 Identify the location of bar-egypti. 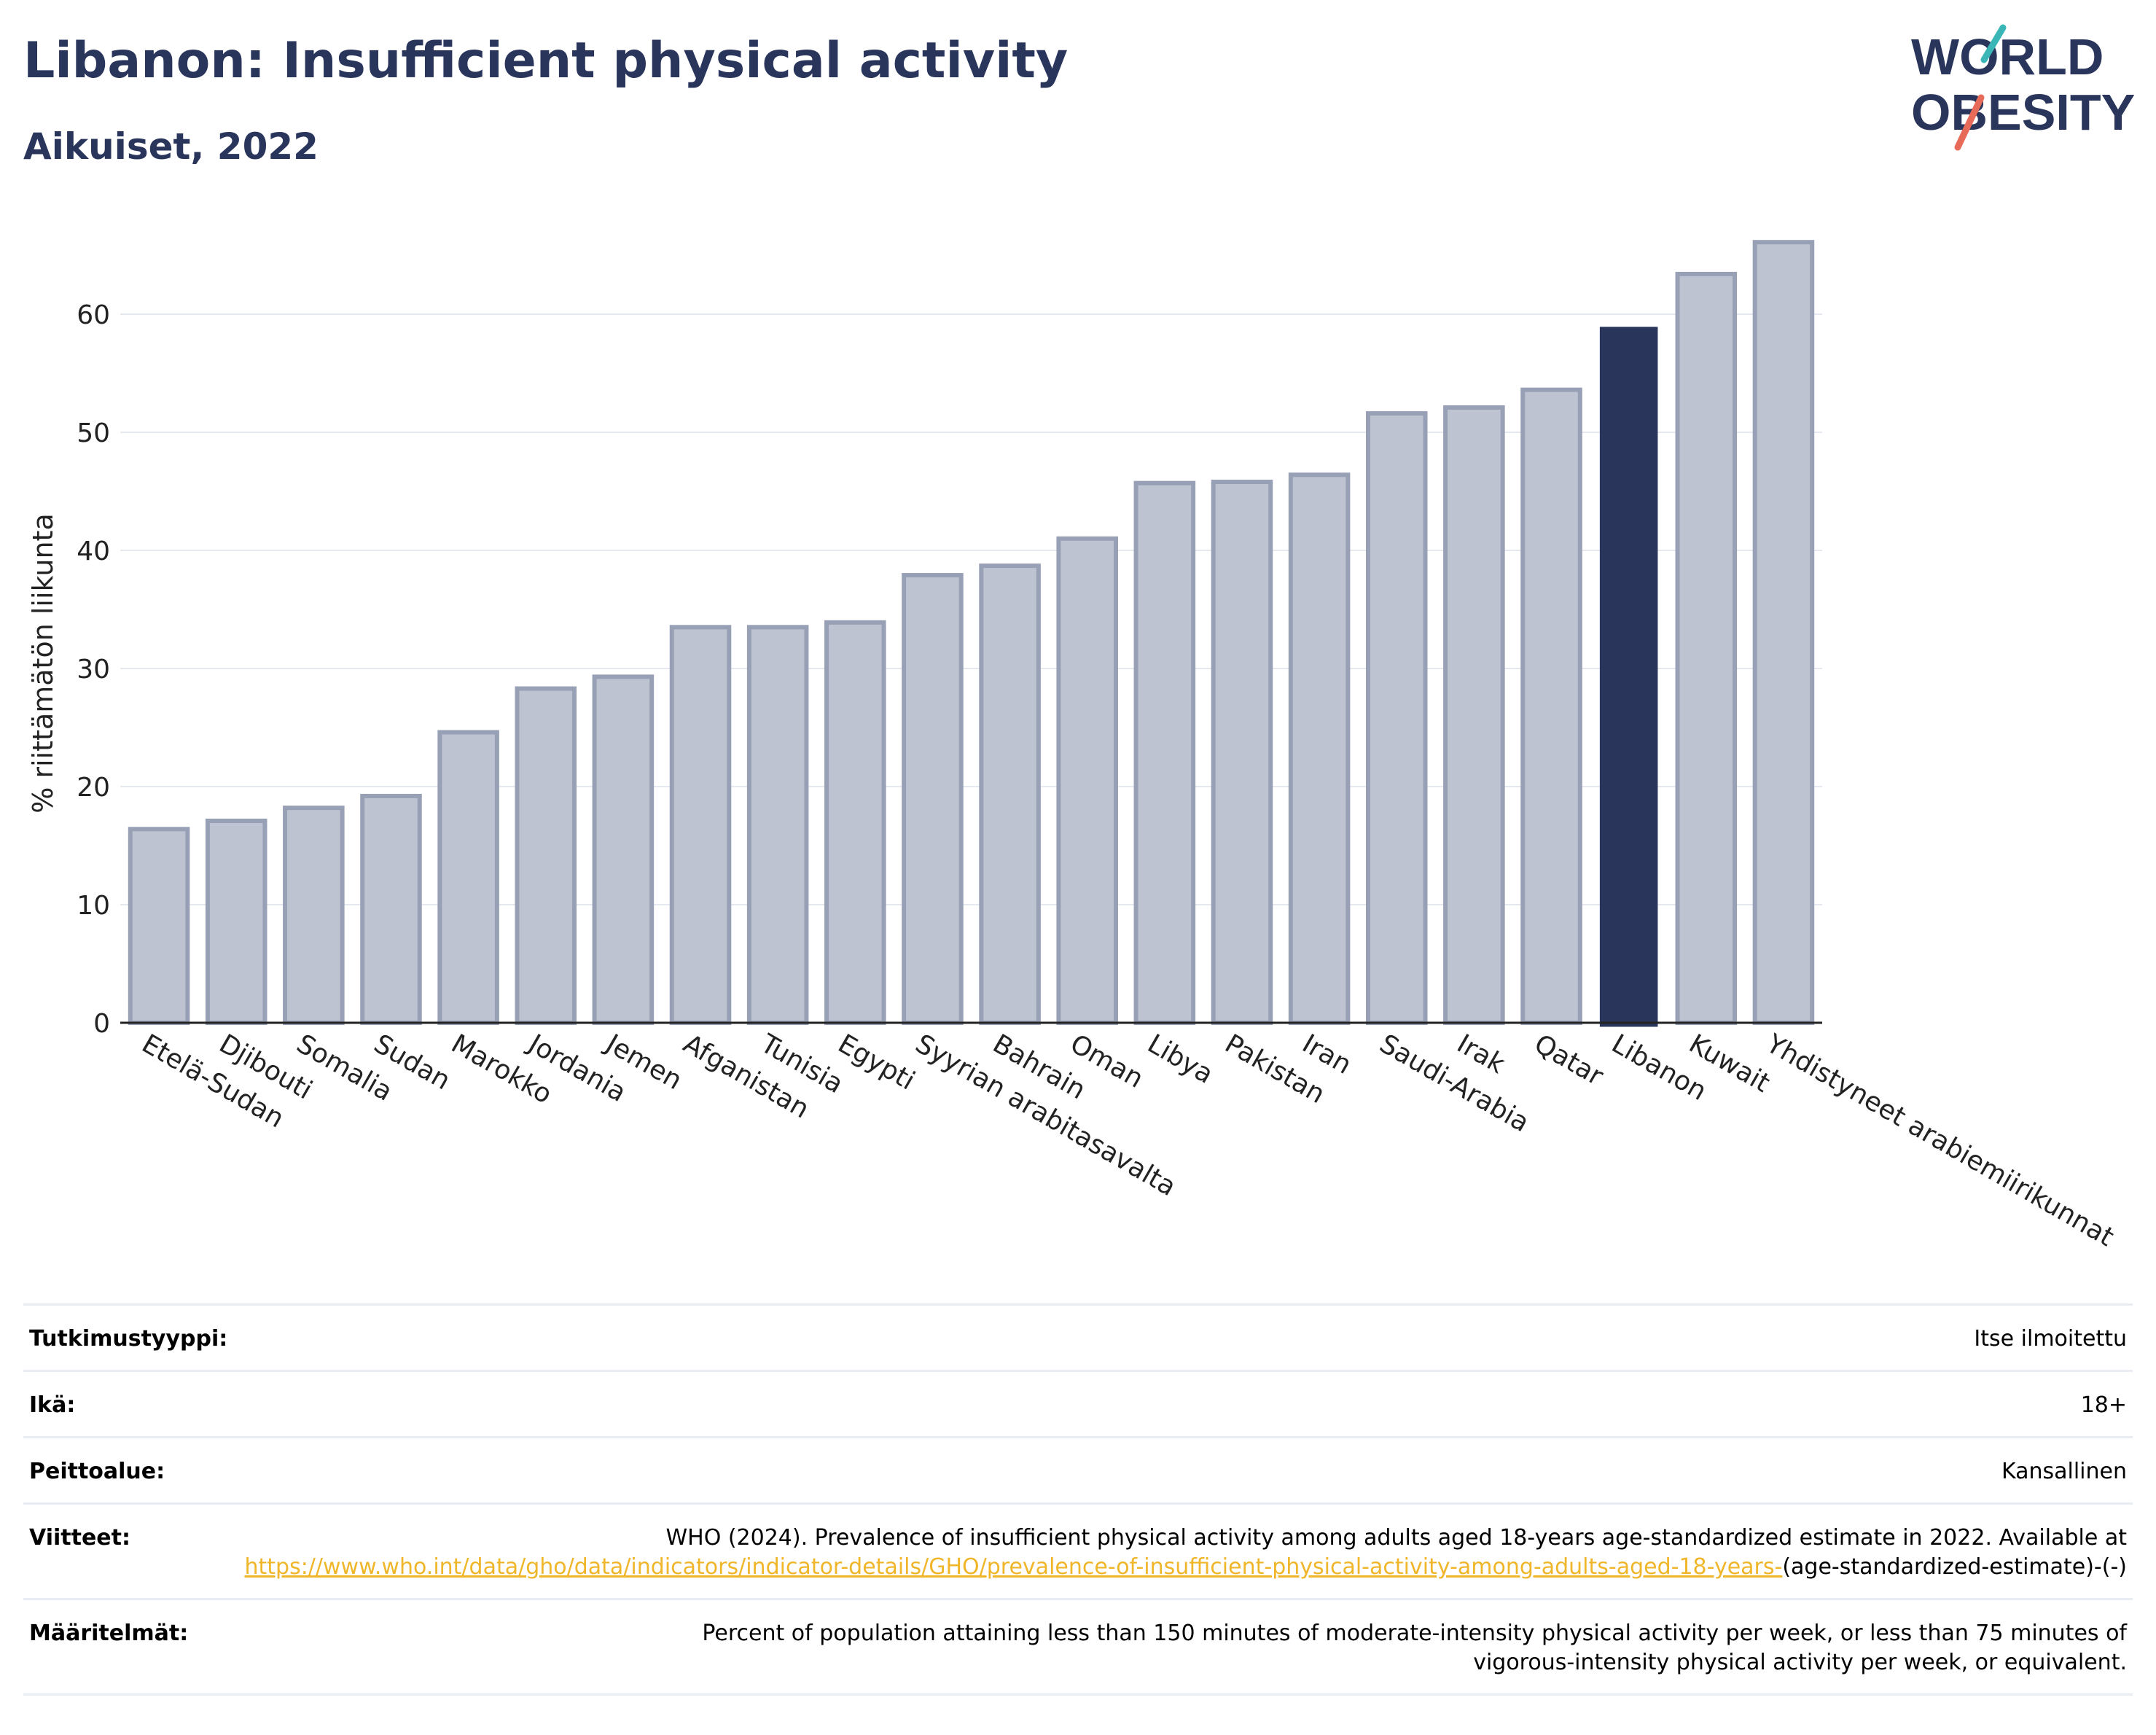
(855, 822).